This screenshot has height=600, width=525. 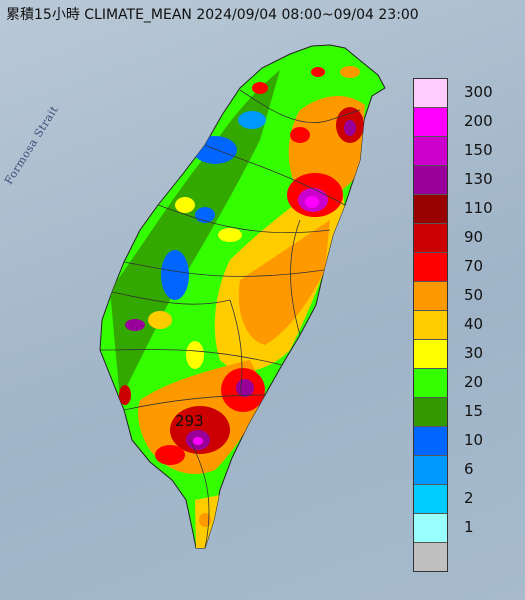 What do you see at coordinates (474, 324) in the screenshot?
I see `legend-label: 40` at bounding box center [474, 324].